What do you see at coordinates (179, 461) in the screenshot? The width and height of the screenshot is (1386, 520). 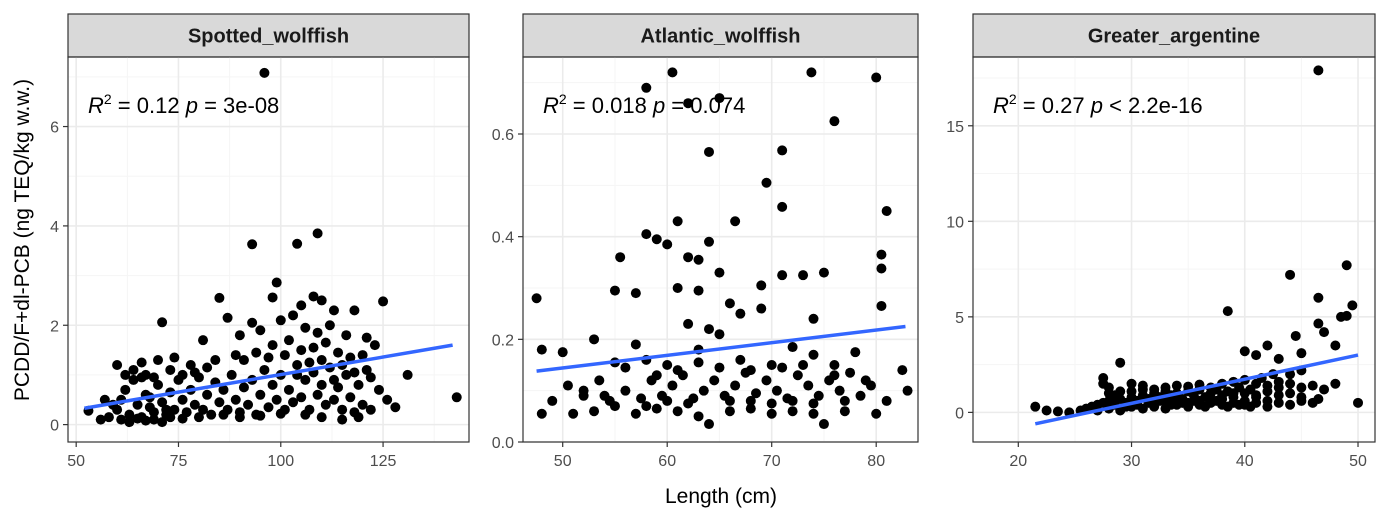 I see `x-tick-label: 75` at bounding box center [179, 461].